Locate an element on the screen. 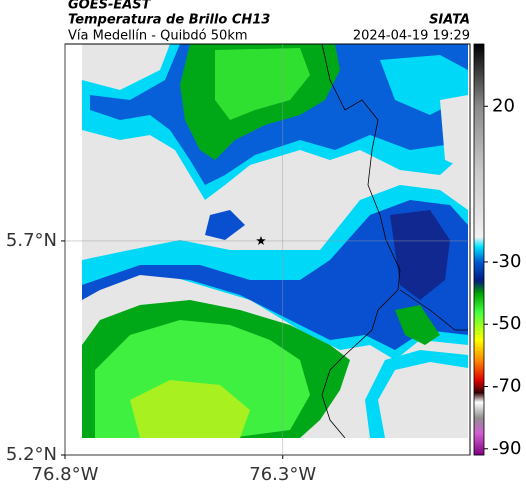  colorbar-tick-label: -50 is located at coordinates (506, 323).